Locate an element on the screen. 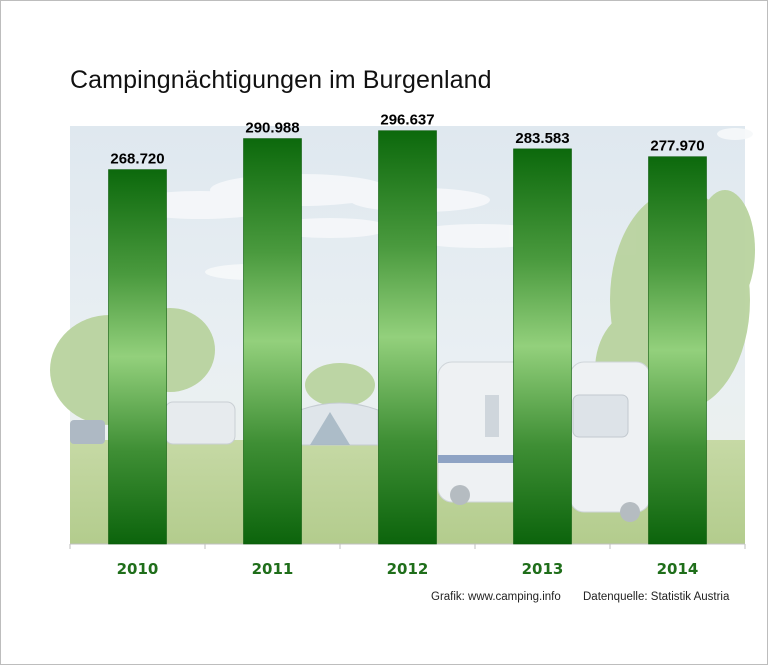  category-label-2013: 2013 is located at coordinates (543, 569).